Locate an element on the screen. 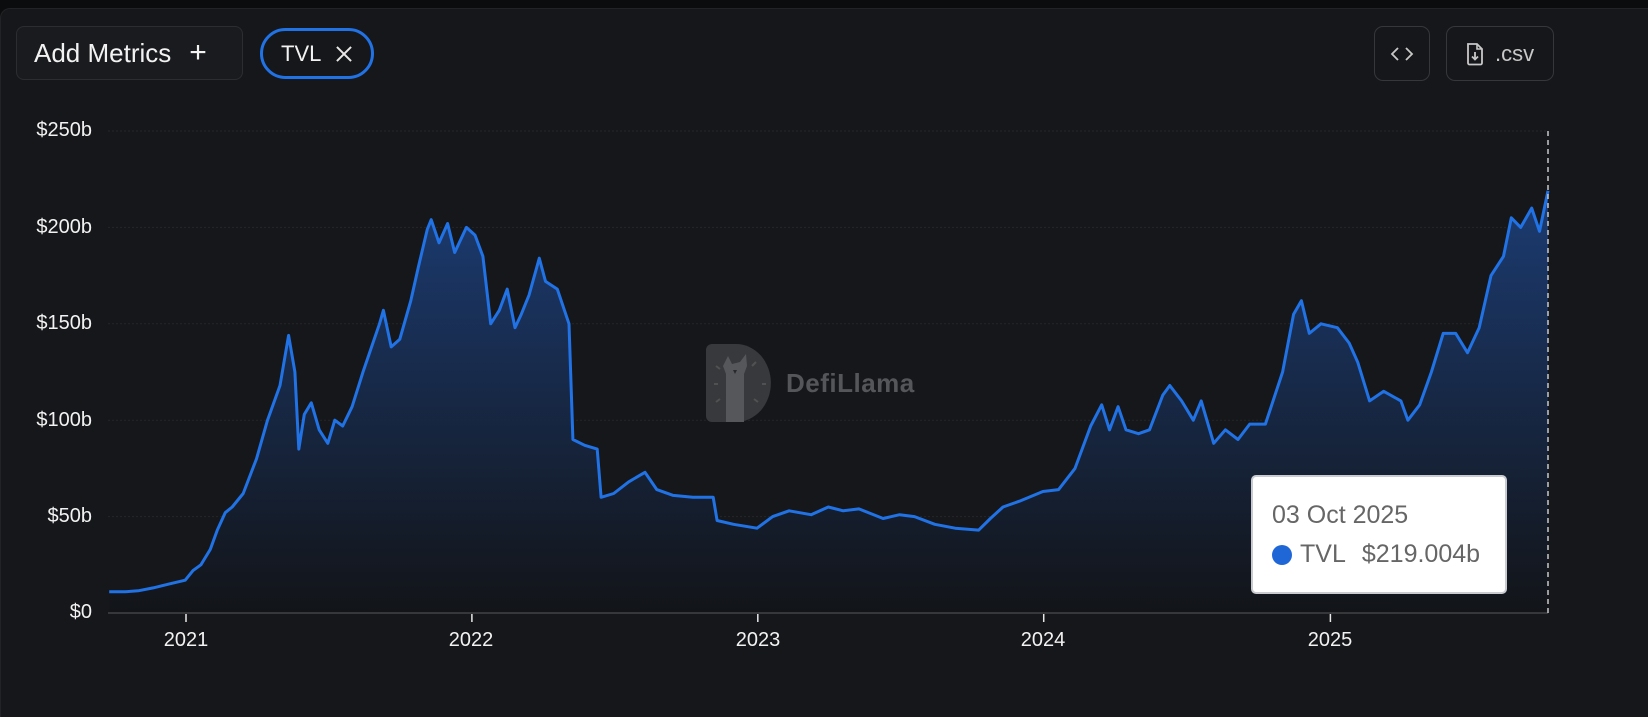  code-brackets-icon is located at coordinates (1402, 53).